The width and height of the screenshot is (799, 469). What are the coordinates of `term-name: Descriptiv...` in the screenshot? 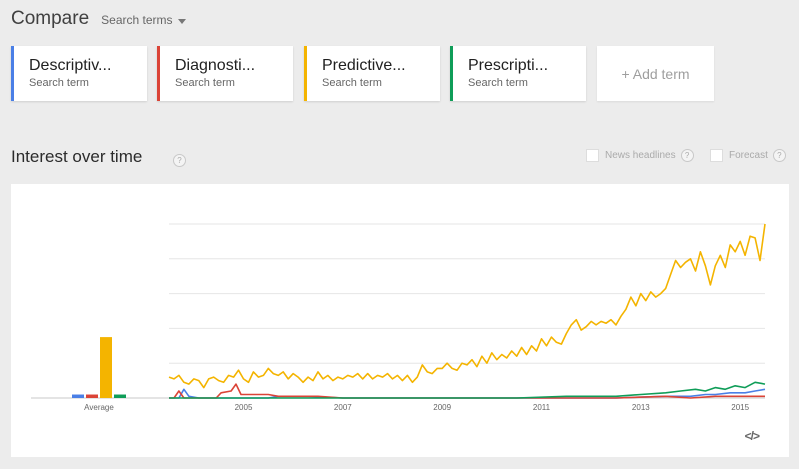 It's located at (70, 65).